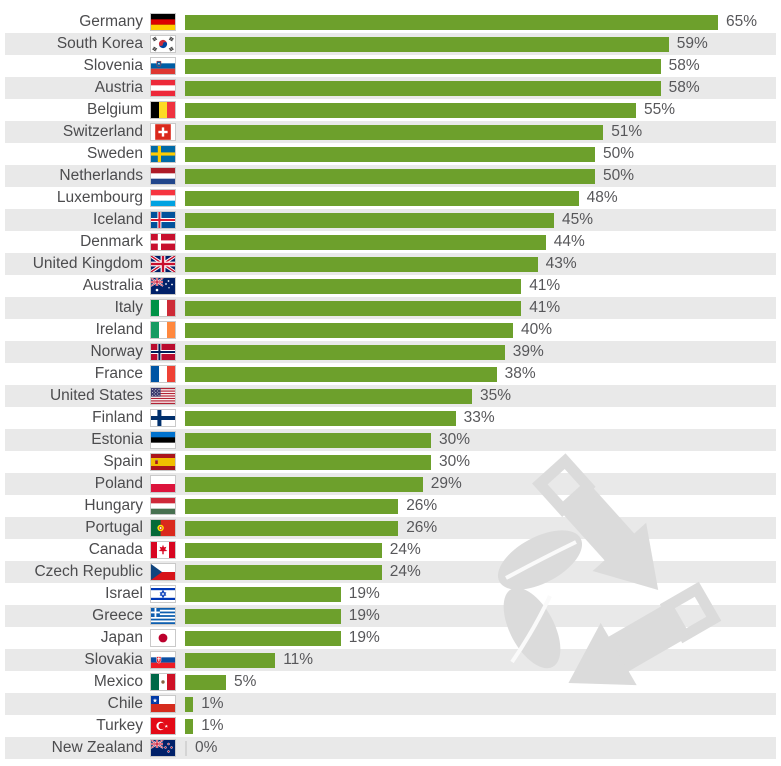 The width and height of the screenshot is (781, 766). What do you see at coordinates (569, 241) in the screenshot?
I see `value-label: 44%` at bounding box center [569, 241].